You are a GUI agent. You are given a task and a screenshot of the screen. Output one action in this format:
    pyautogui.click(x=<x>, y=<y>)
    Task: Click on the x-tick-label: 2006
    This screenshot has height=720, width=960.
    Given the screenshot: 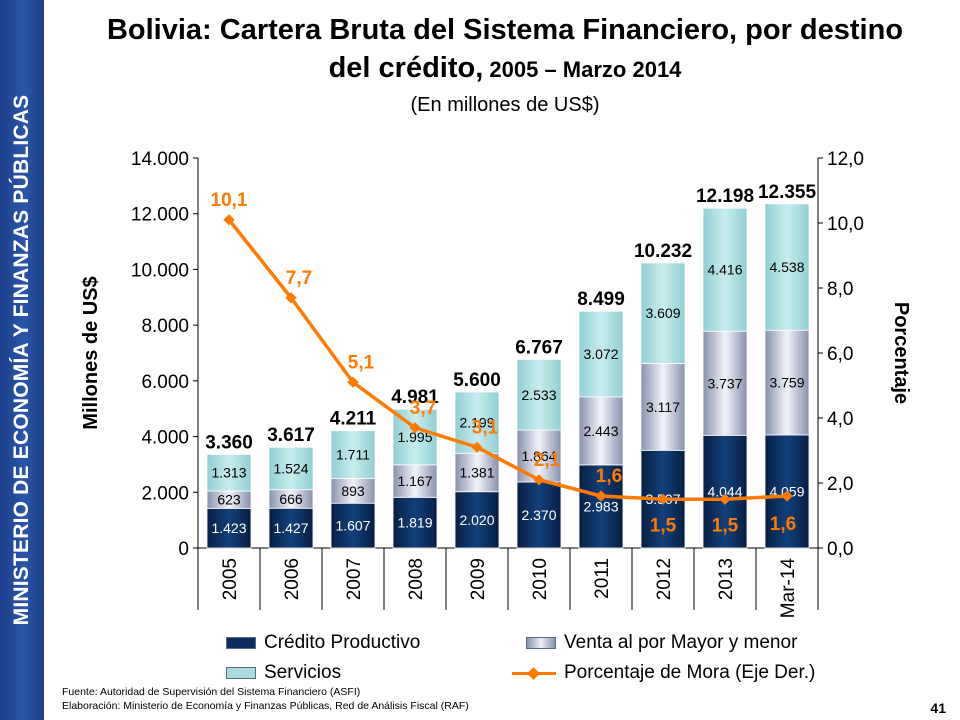 What is the action you would take?
    pyautogui.click(x=292, y=579)
    